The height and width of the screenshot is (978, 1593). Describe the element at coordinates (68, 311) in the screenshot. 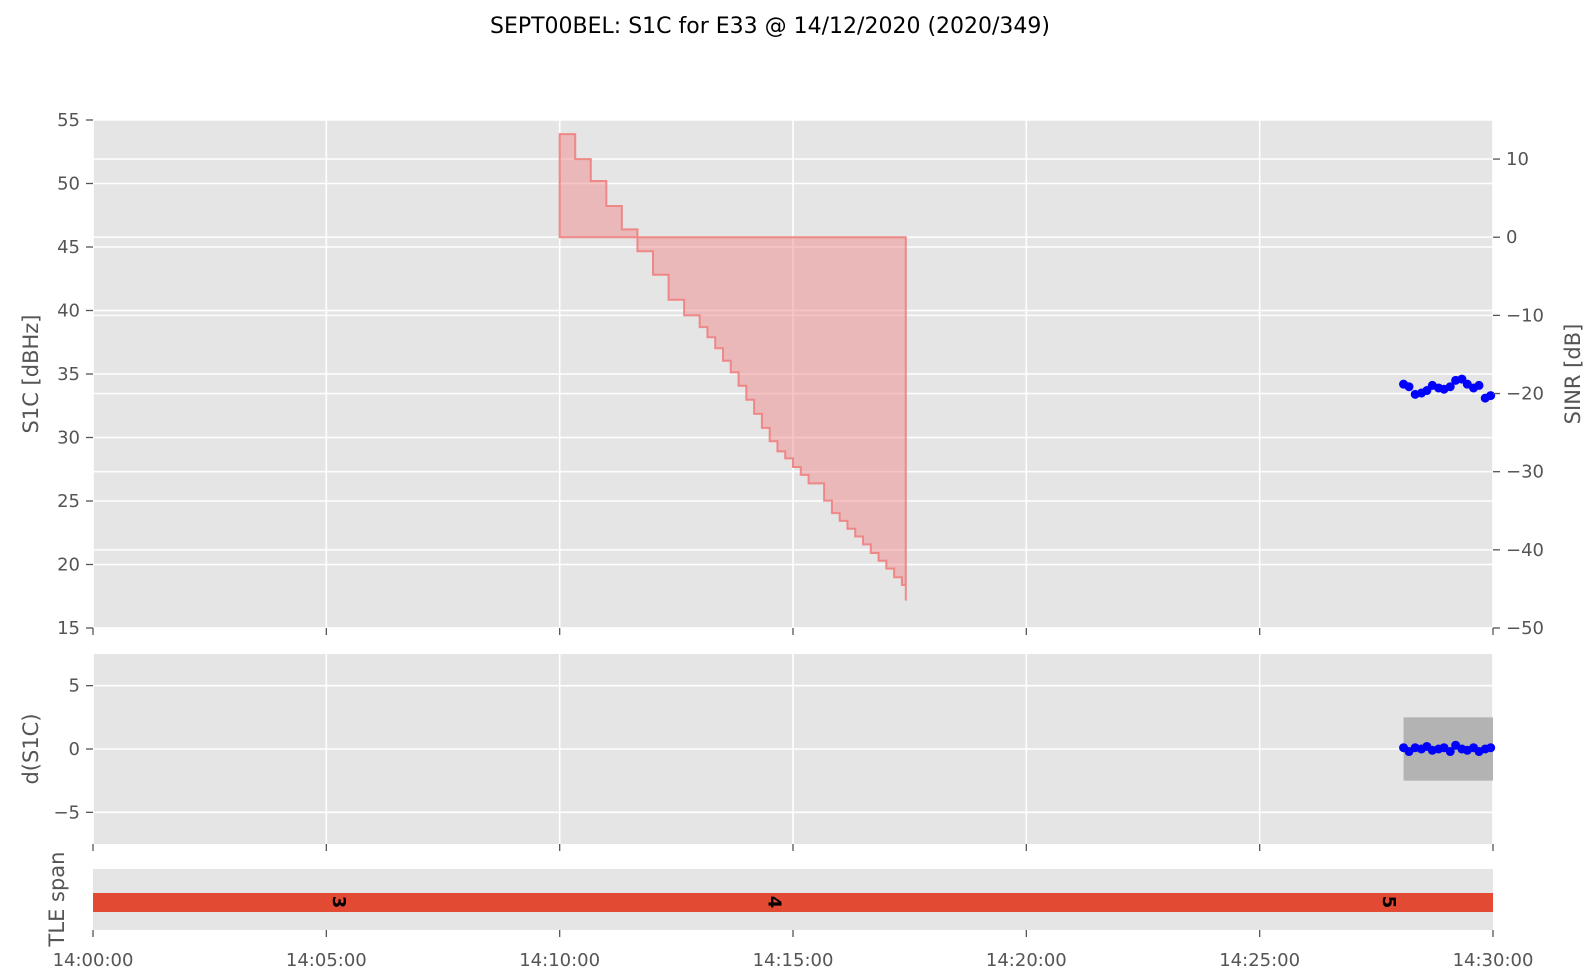

I see `y-tick-label: 40` at that location.